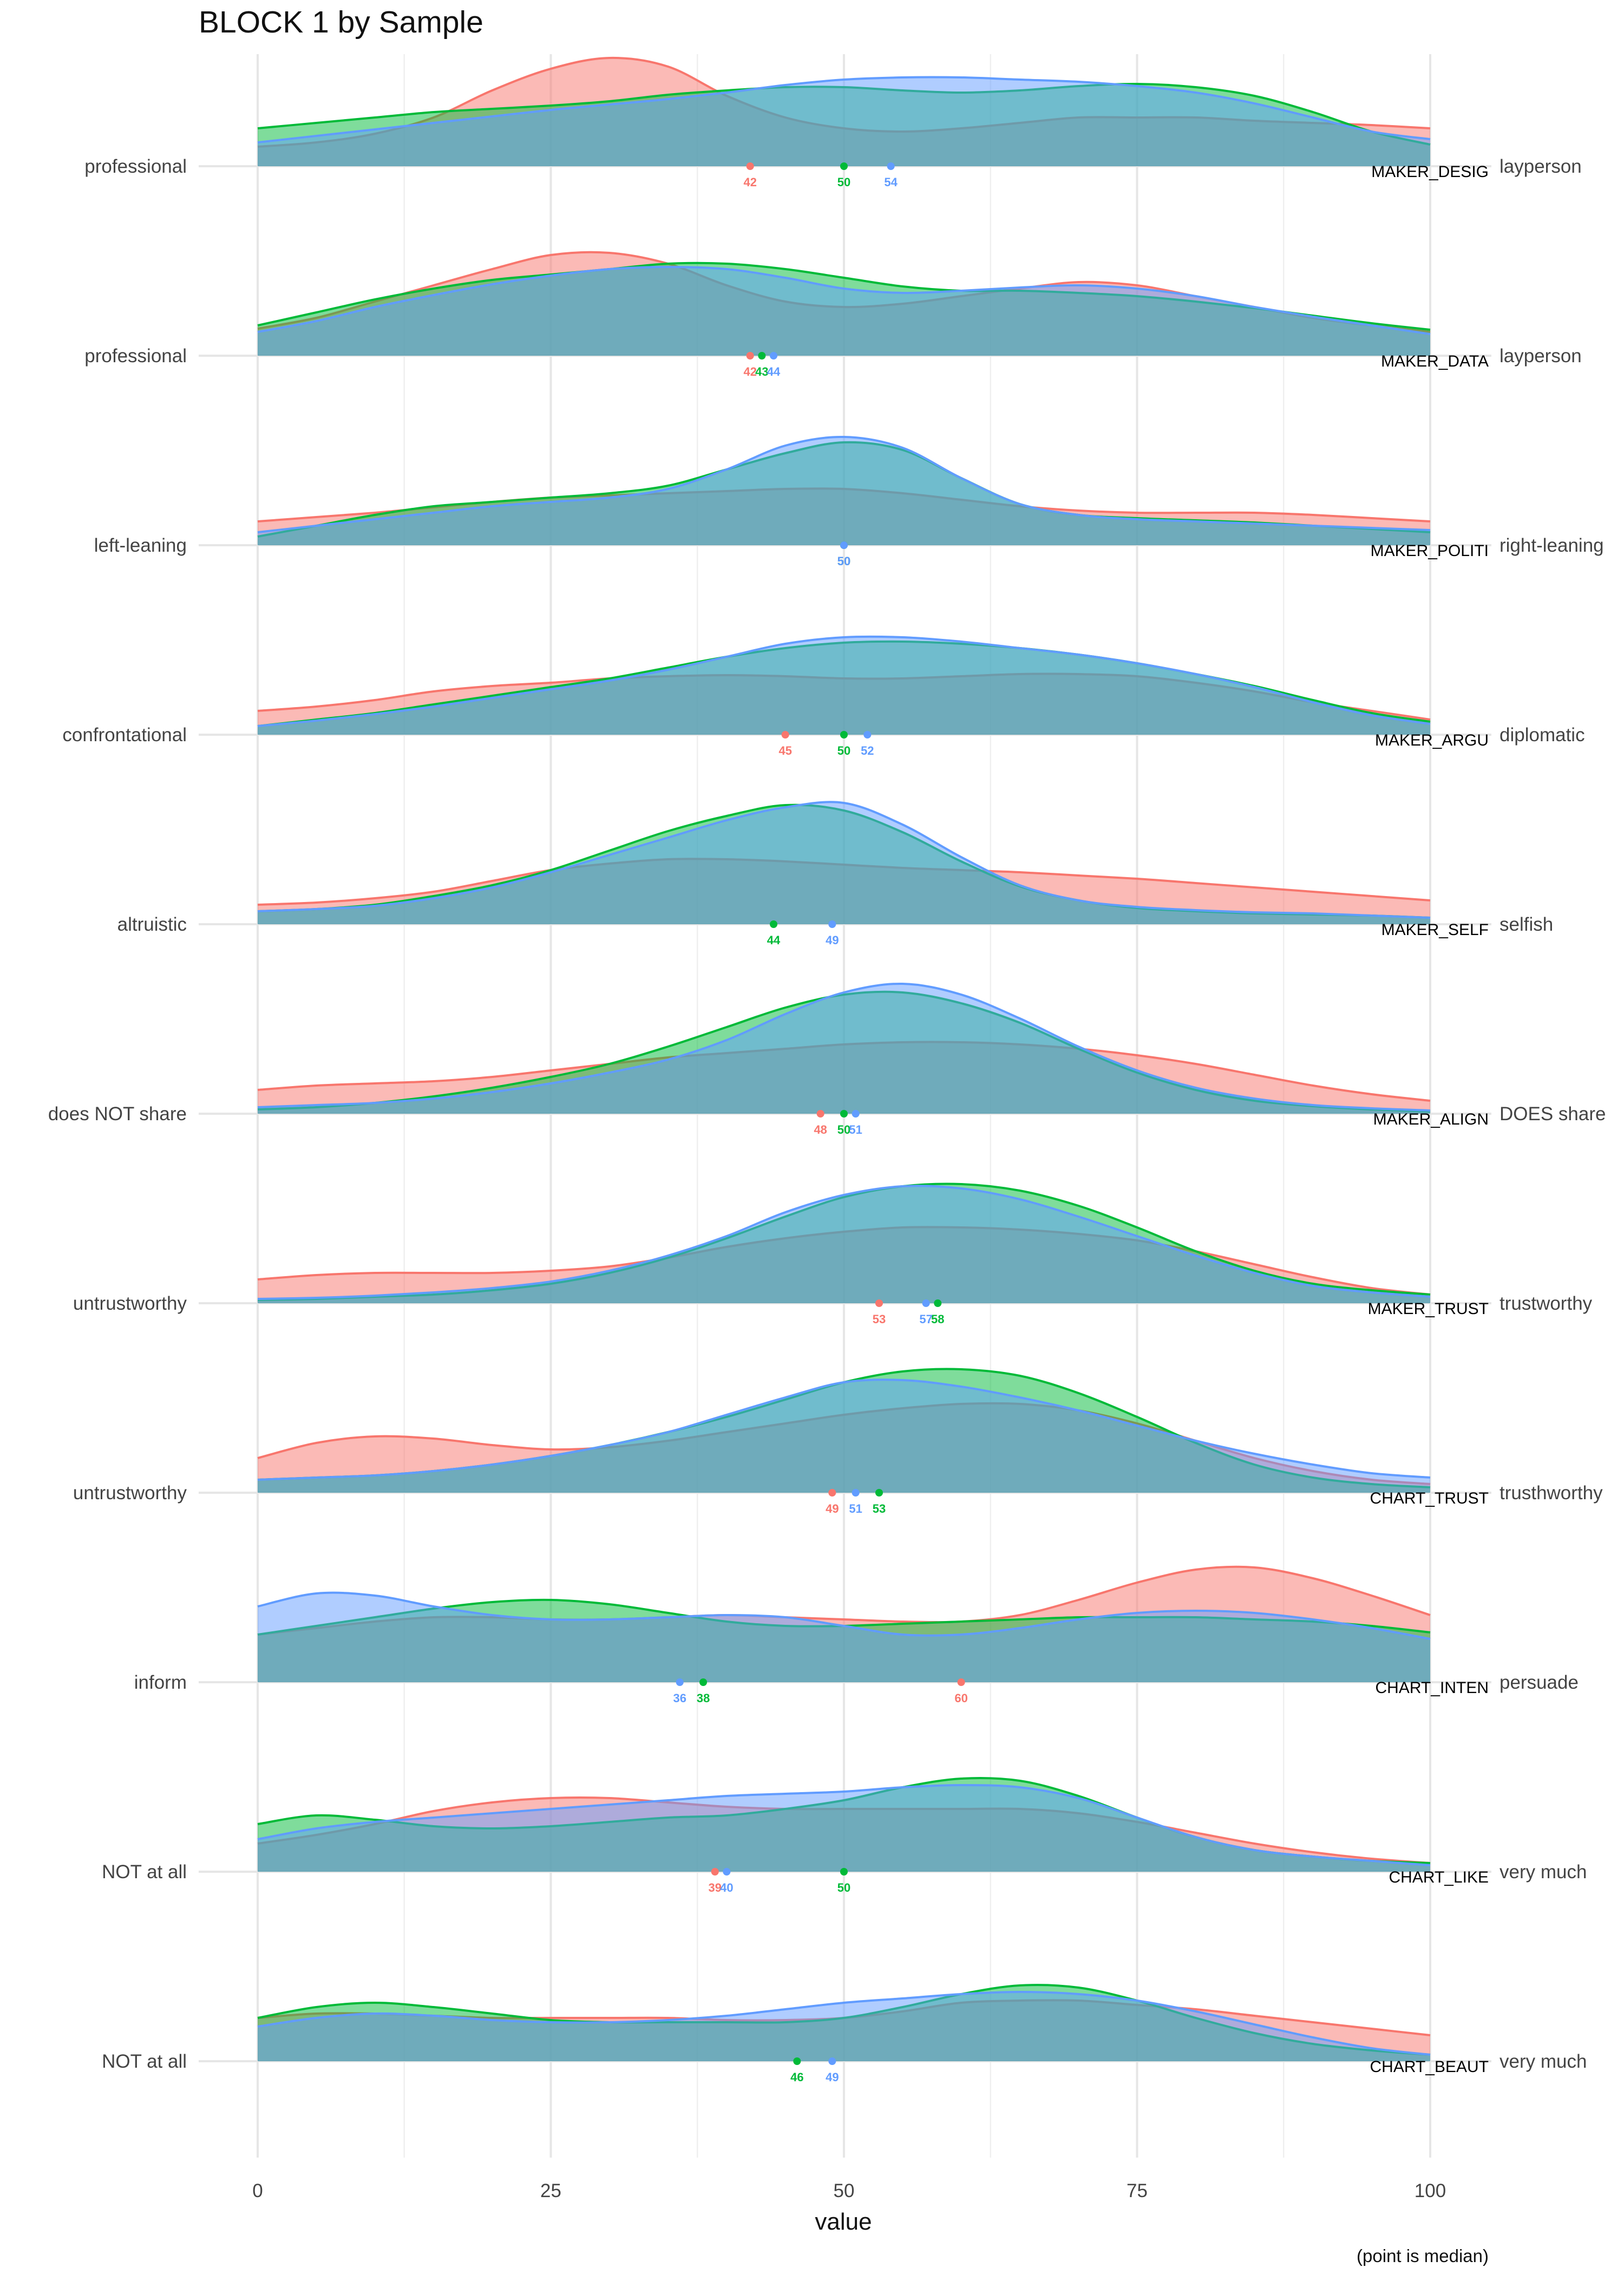 This screenshot has width=1624, height=2274. I want to click on x-tick-label: 25, so click(550, 2190).